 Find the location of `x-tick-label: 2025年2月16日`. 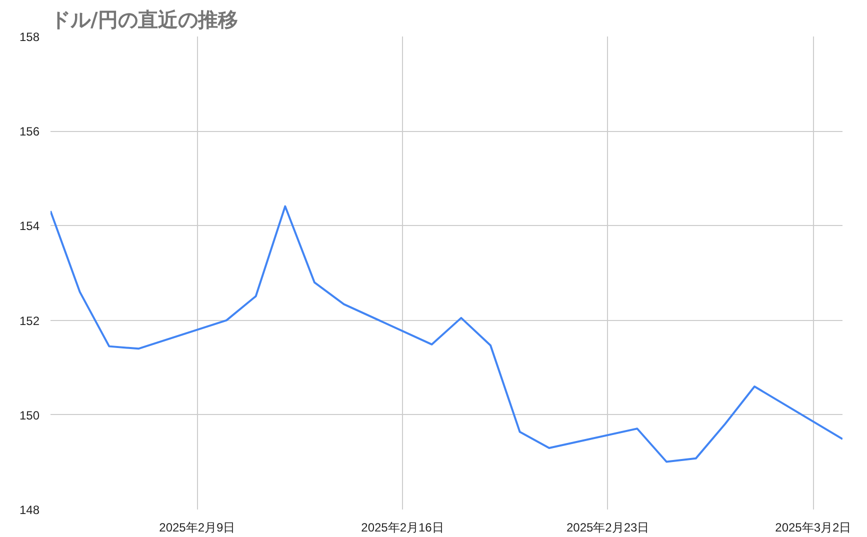

x-tick-label: 2025年2月16日 is located at coordinates (402, 527).